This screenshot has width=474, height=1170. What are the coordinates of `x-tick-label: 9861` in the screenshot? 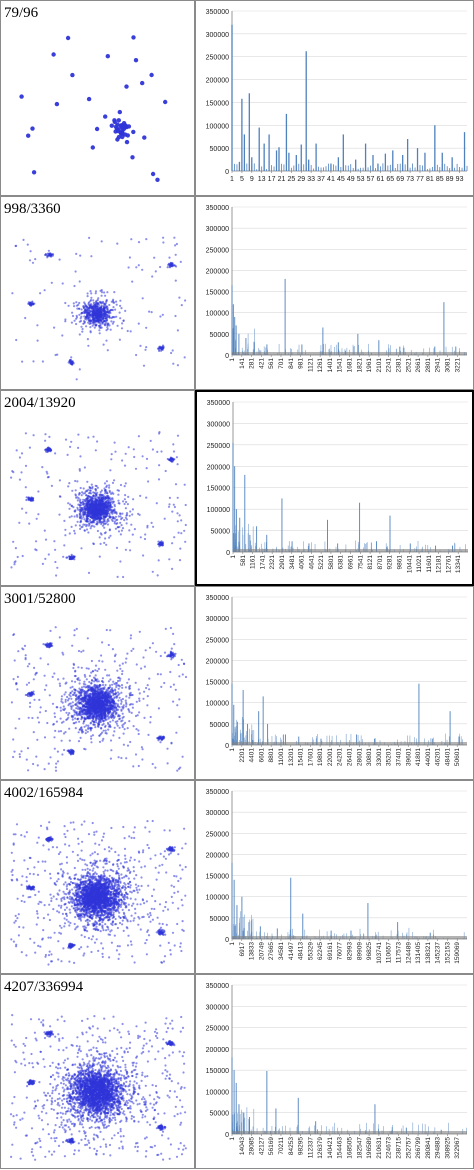 It's located at (399, 562).